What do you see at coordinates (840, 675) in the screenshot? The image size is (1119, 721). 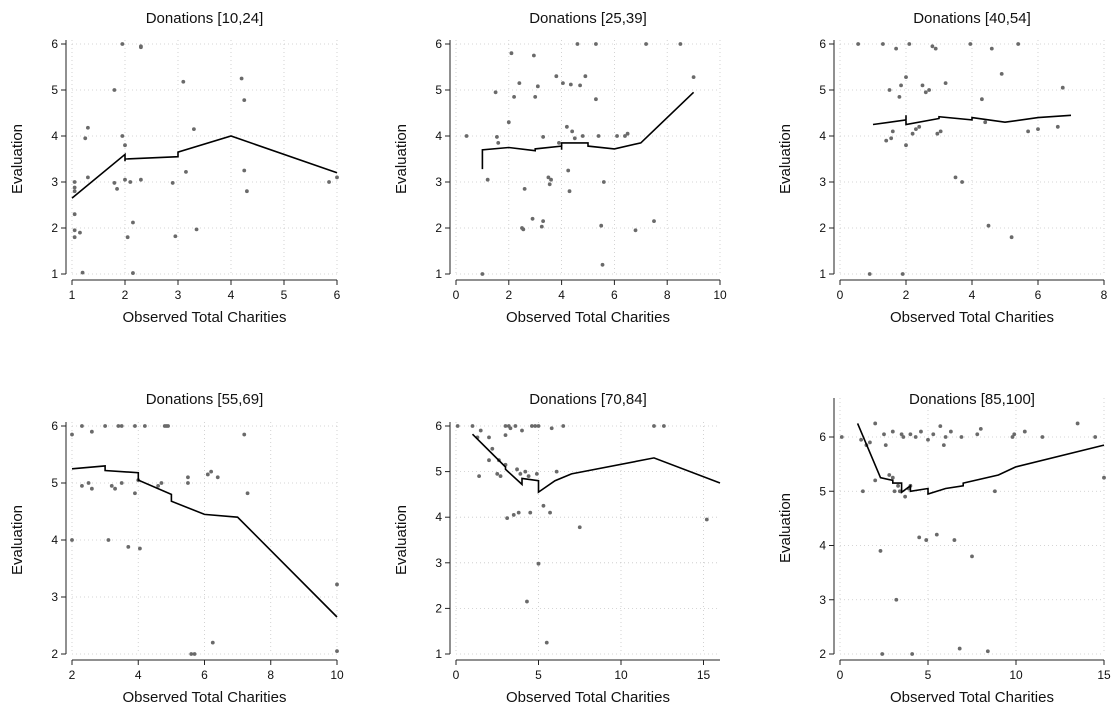 I see `x-tick-label: 0` at bounding box center [840, 675].